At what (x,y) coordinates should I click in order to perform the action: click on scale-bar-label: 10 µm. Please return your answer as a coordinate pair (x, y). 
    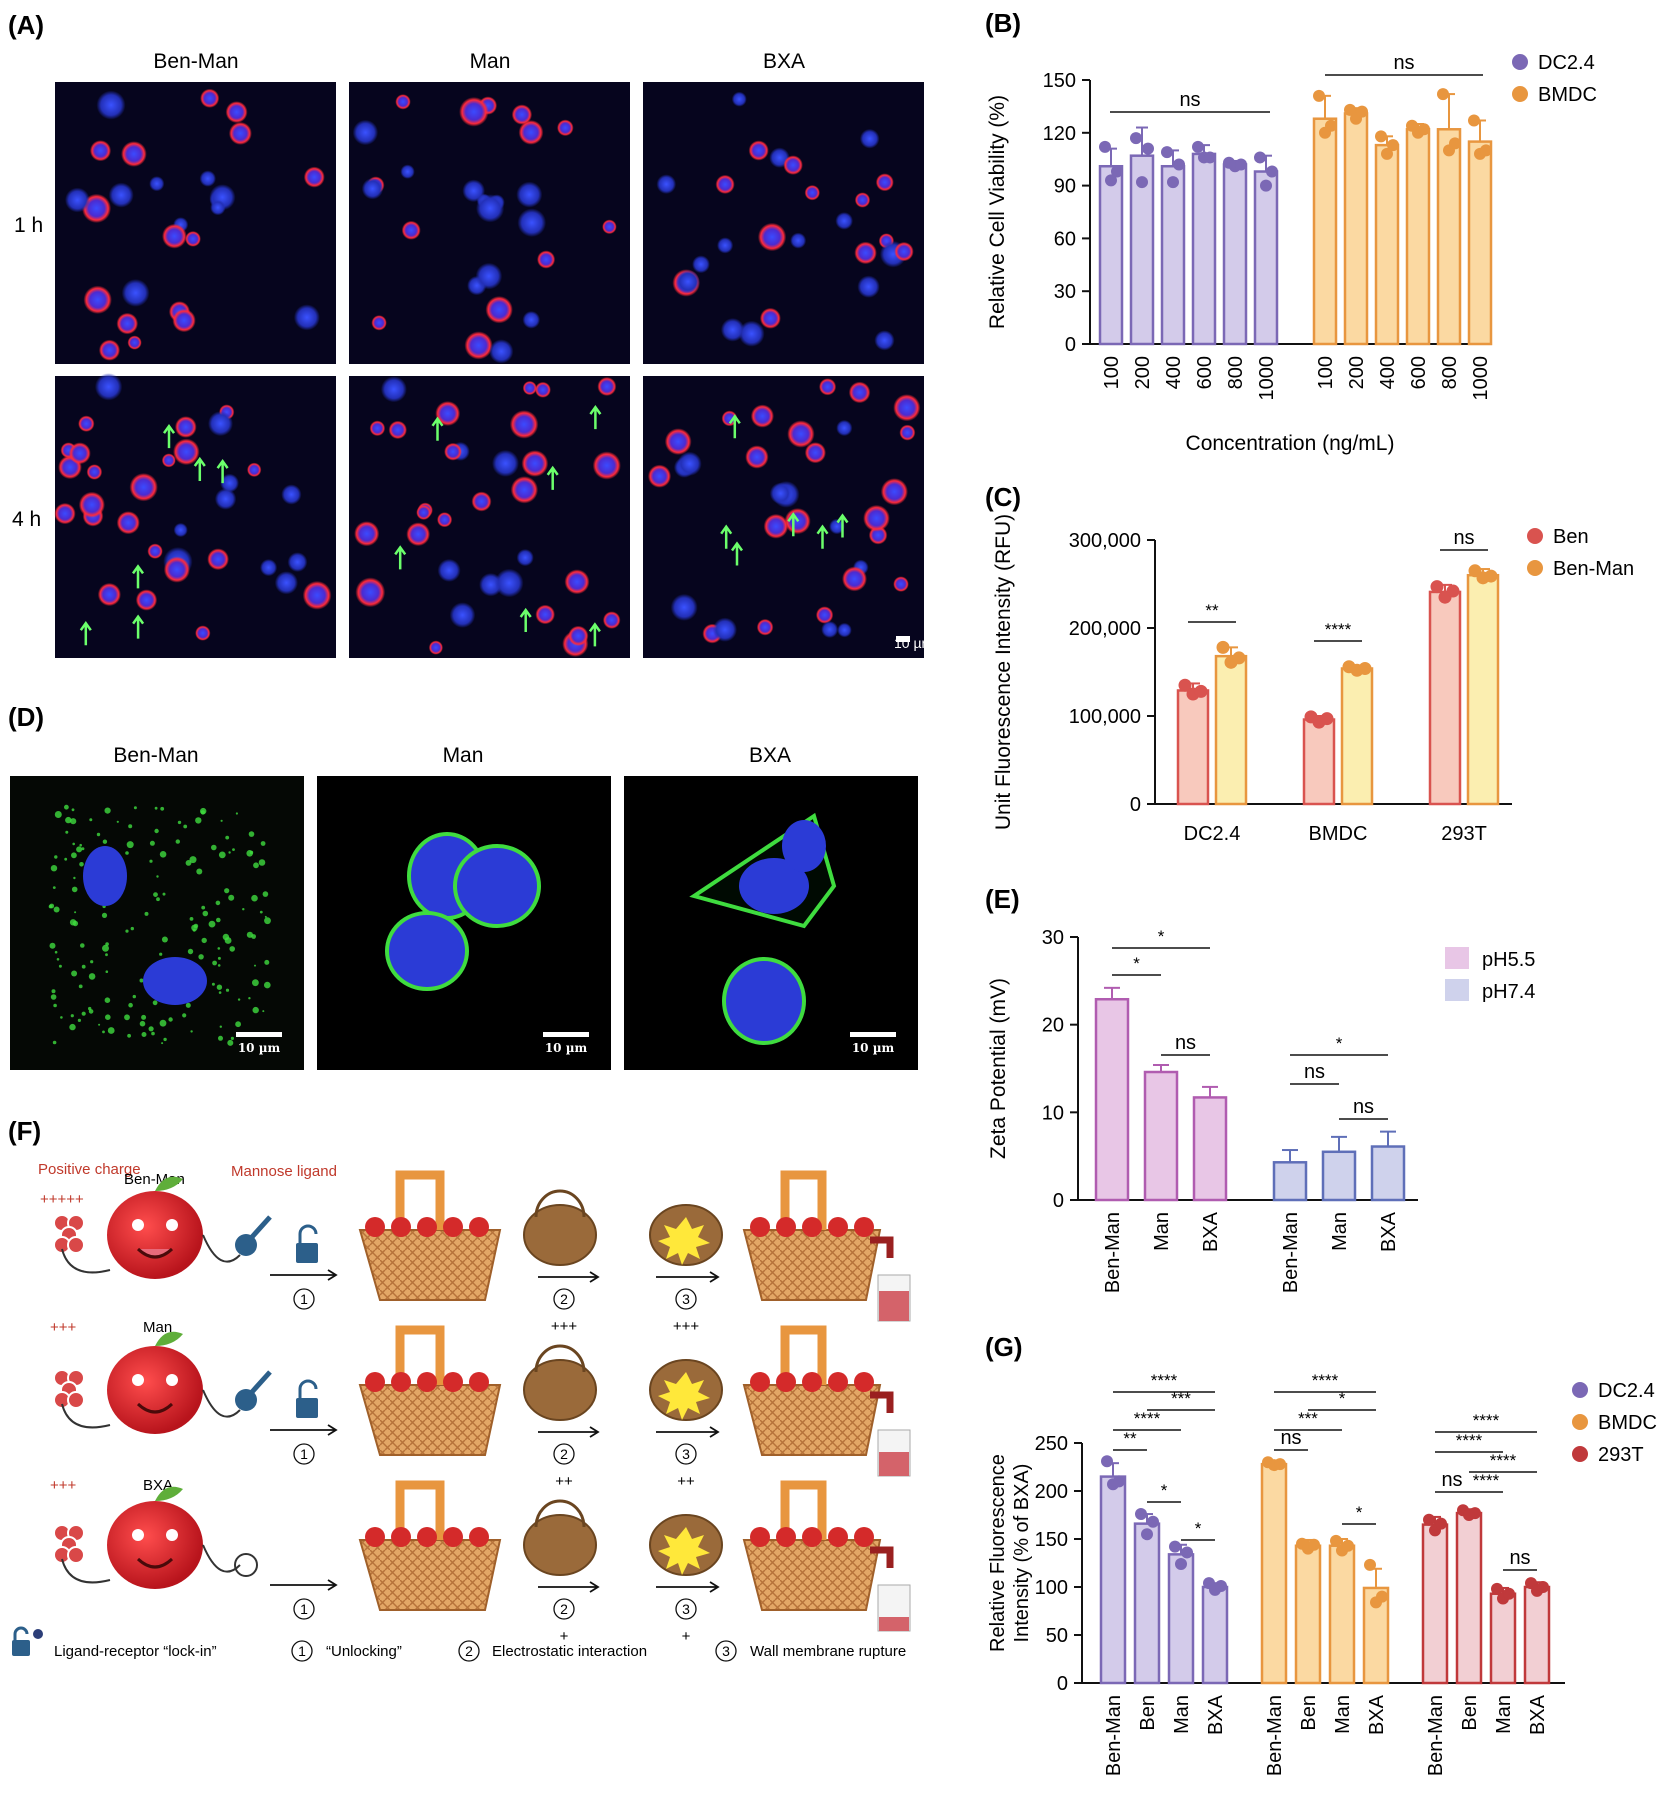
    Looking at the image, I should click on (873, 1048).